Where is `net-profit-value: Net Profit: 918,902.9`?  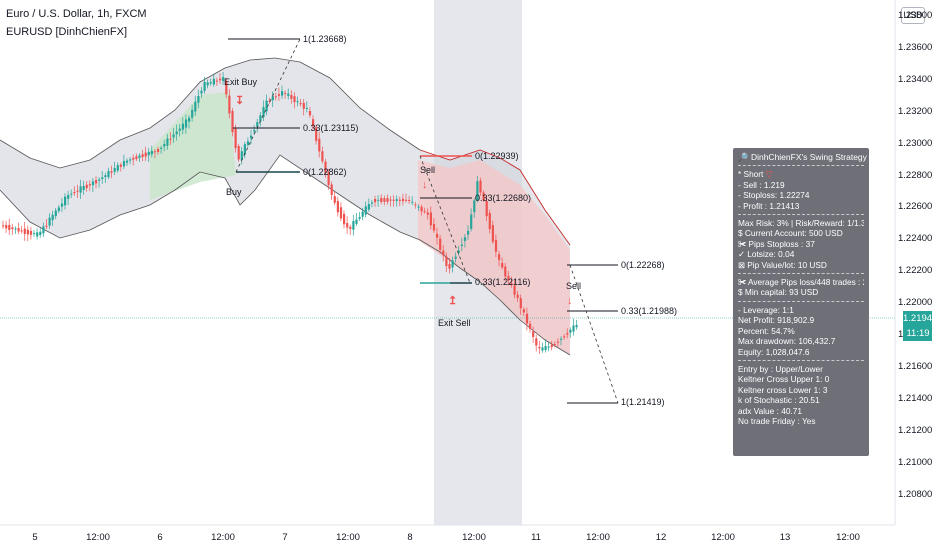 net-profit-value: Net Profit: 918,902.9 is located at coordinates (776, 320).